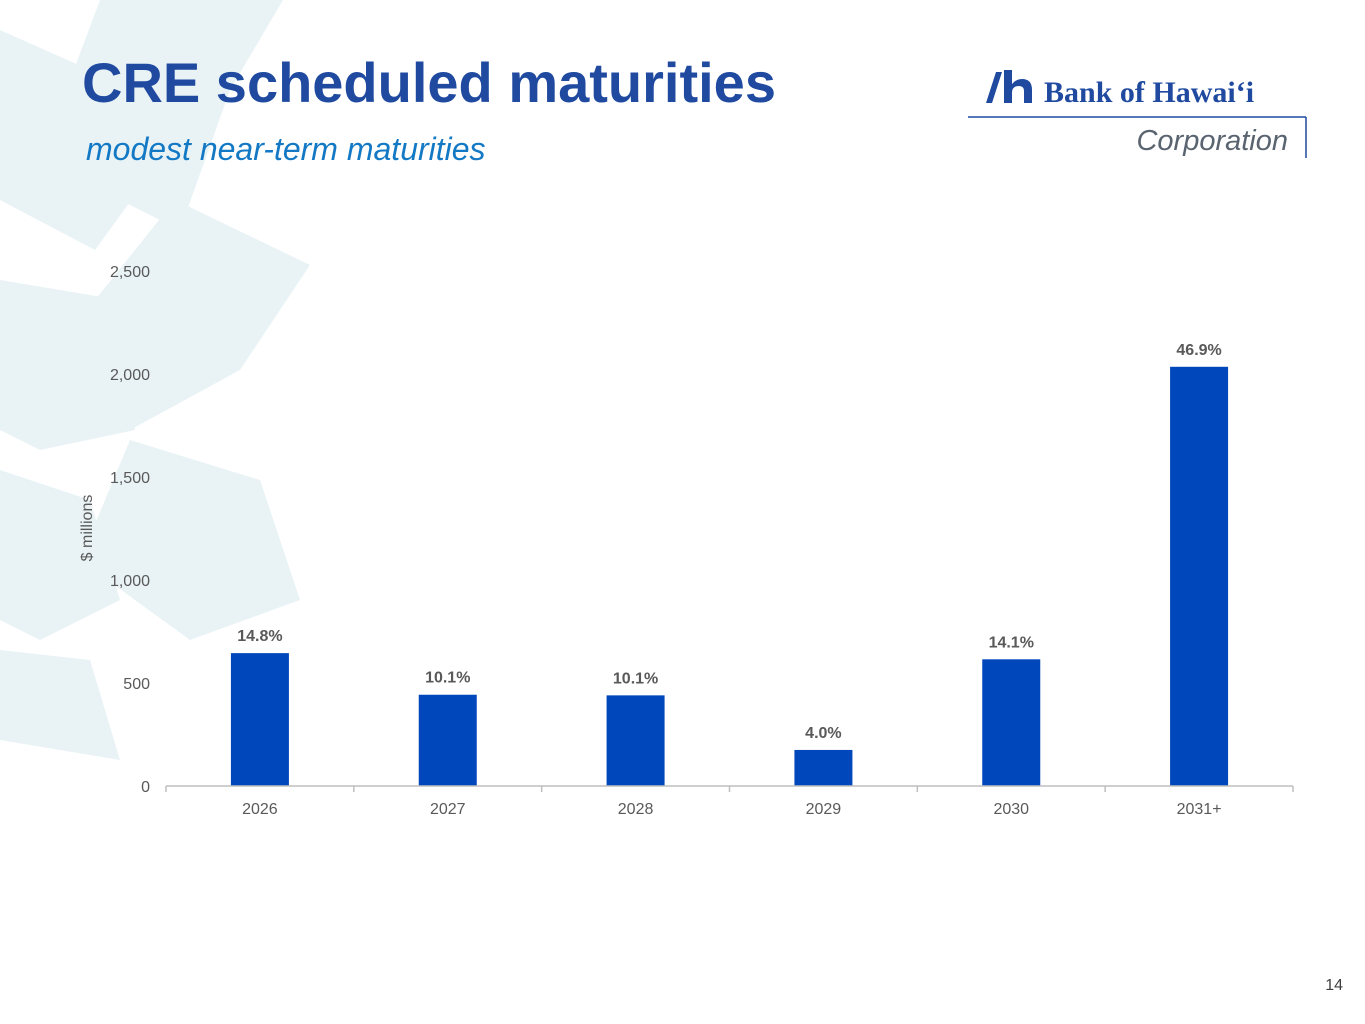 The image size is (1365, 1024). Describe the element at coordinates (448, 809) in the screenshot. I see `x-tick-label: 2027` at that location.